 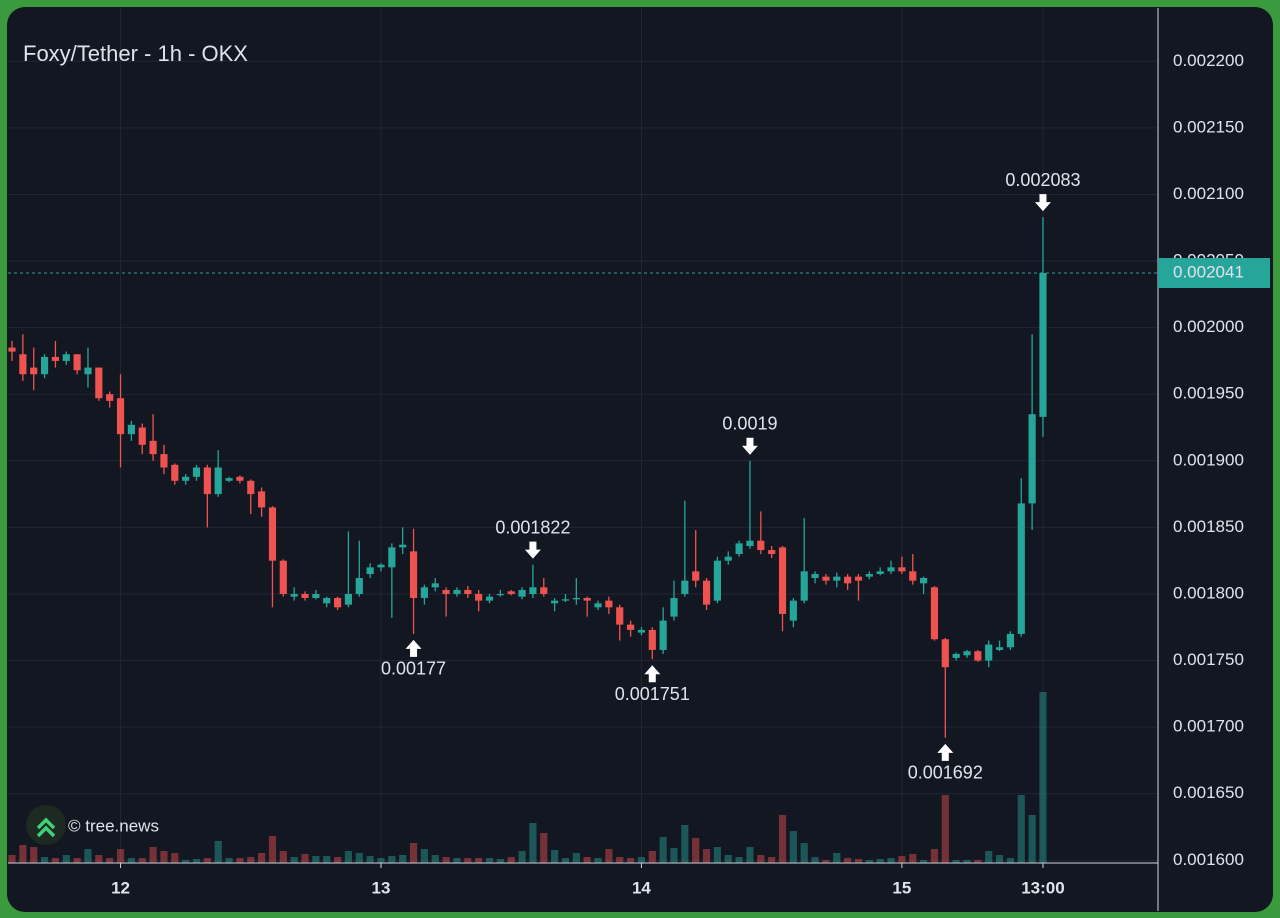 What do you see at coordinates (1208, 459) in the screenshot?
I see `y-tick-label: 0.001900` at bounding box center [1208, 459].